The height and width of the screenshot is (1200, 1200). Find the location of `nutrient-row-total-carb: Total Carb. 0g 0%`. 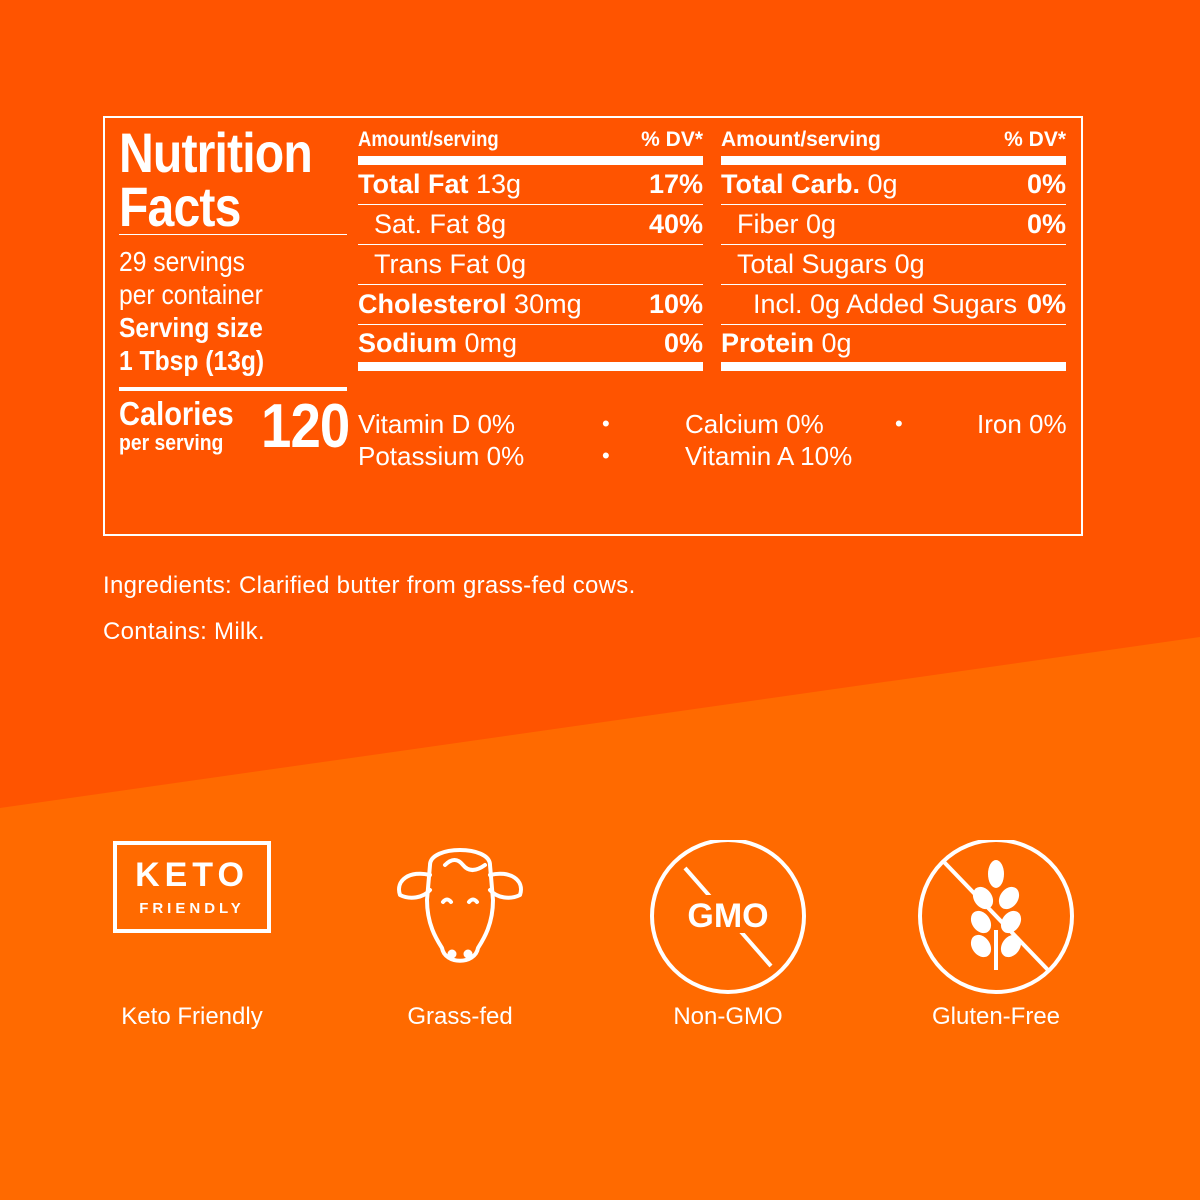

nutrient-row-total-carb: Total Carb. 0g 0% is located at coordinates (893, 185).